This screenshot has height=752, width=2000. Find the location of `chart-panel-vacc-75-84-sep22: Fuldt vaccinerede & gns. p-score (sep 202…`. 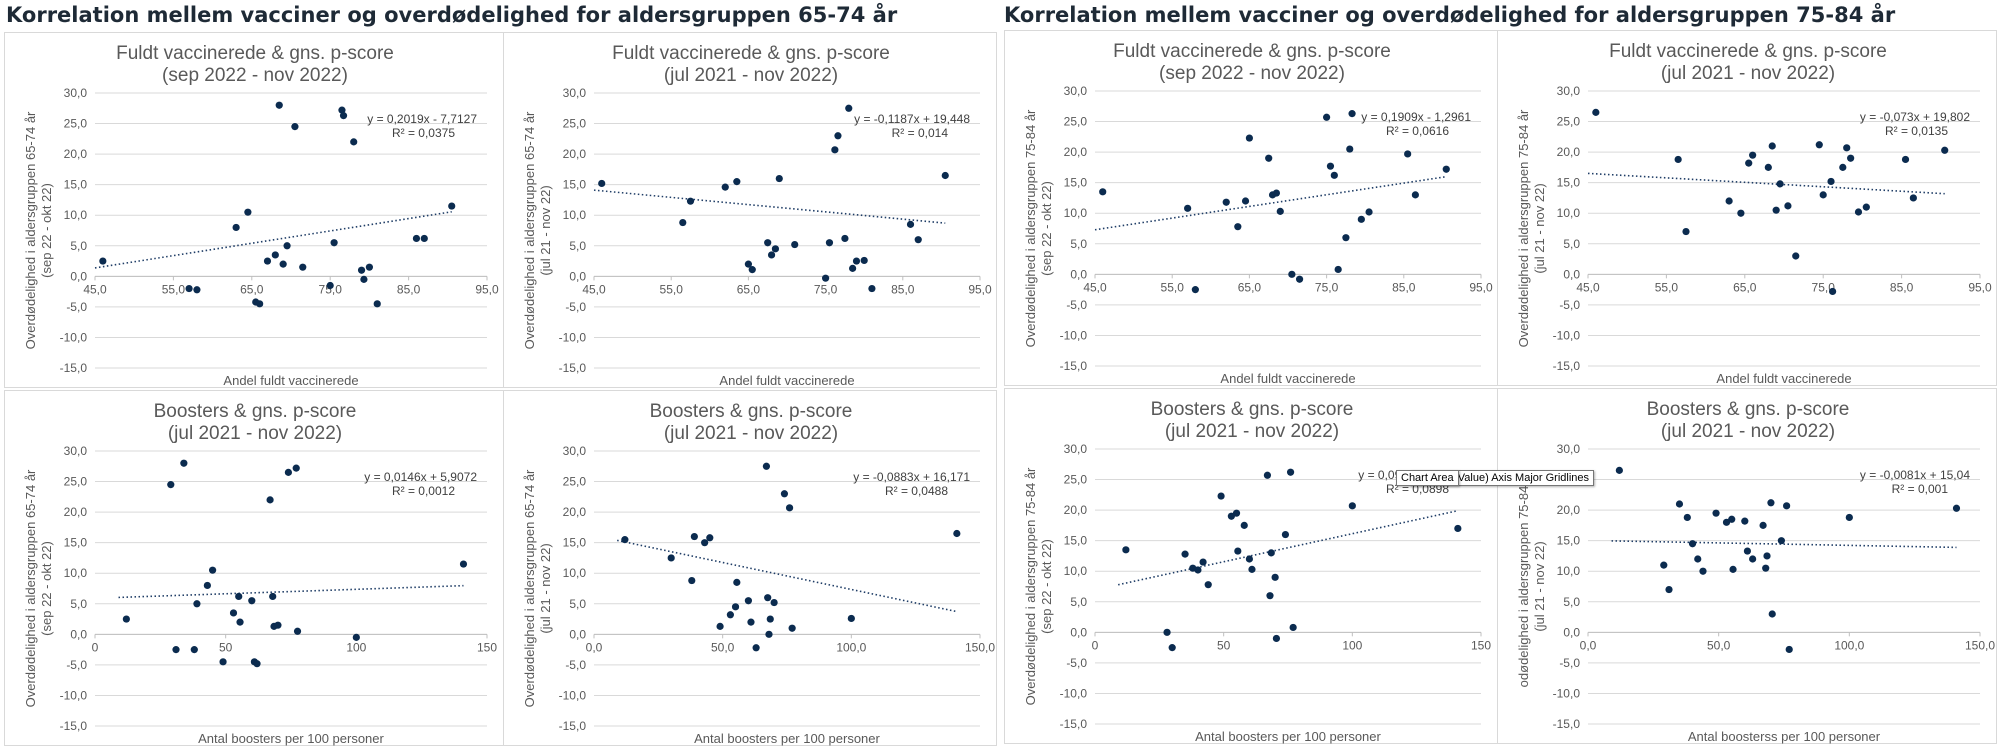

chart-panel-vacc-75-84-sep22: Fuldt vaccinerede & gns. p-score (sep 202… is located at coordinates (1251, 208).